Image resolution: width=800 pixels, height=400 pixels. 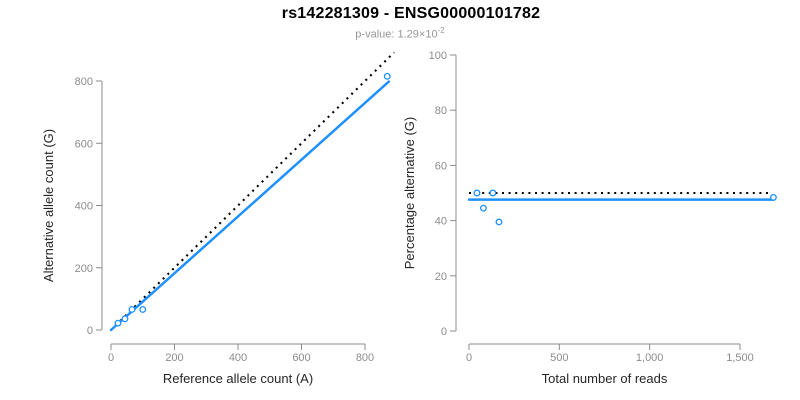 What do you see at coordinates (84, 207) in the screenshot?
I see `y-tick-label: 400` at bounding box center [84, 207].